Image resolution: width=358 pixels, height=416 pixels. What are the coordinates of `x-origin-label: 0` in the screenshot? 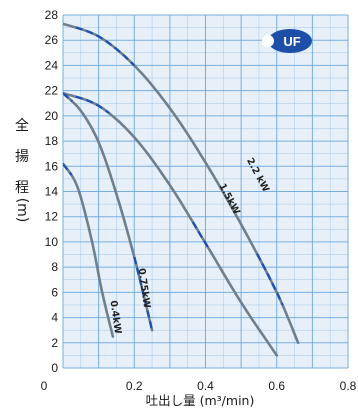 It's located at (44, 386).